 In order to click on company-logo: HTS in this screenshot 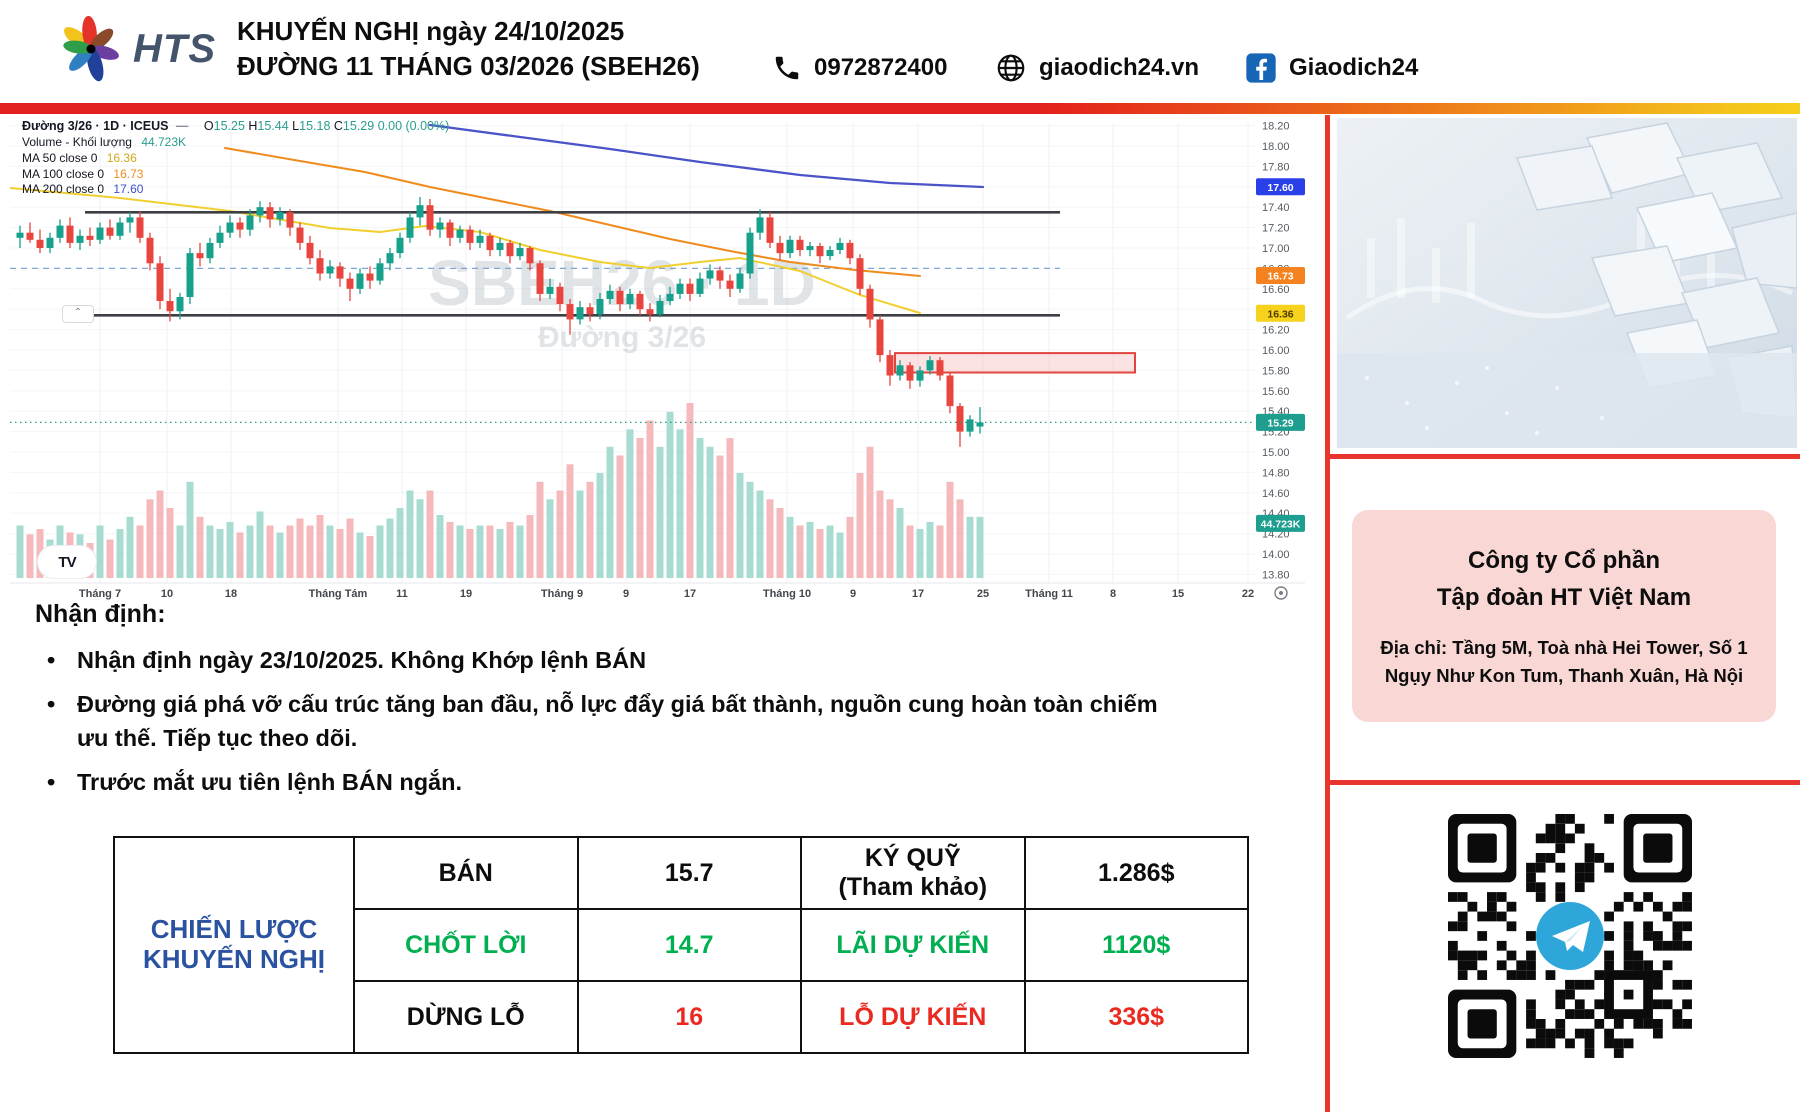, I will do `click(180, 49)`.